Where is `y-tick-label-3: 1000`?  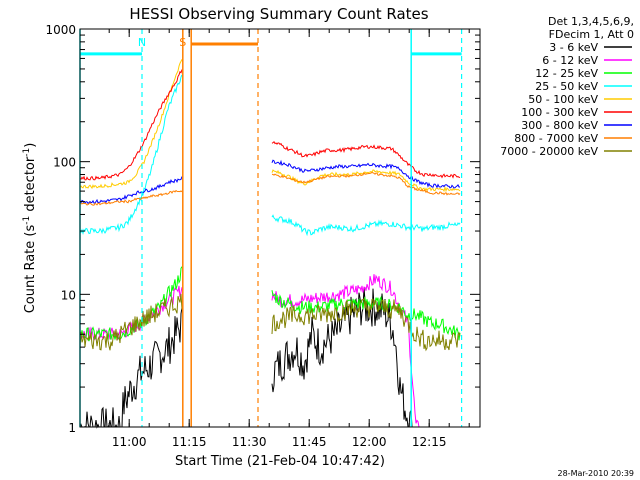 y-tick-label-3: 1000 is located at coordinates (60, 30).